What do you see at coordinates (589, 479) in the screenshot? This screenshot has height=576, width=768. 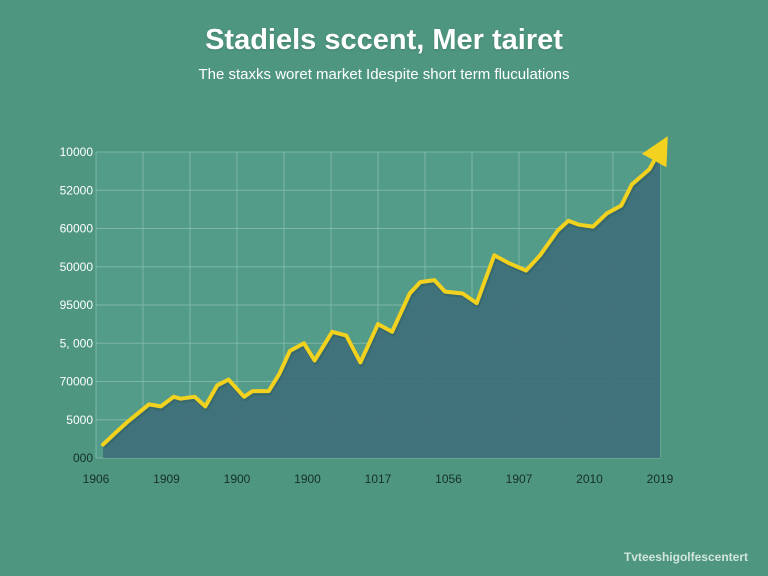 I see `x-tick-label: 2010` at bounding box center [589, 479].